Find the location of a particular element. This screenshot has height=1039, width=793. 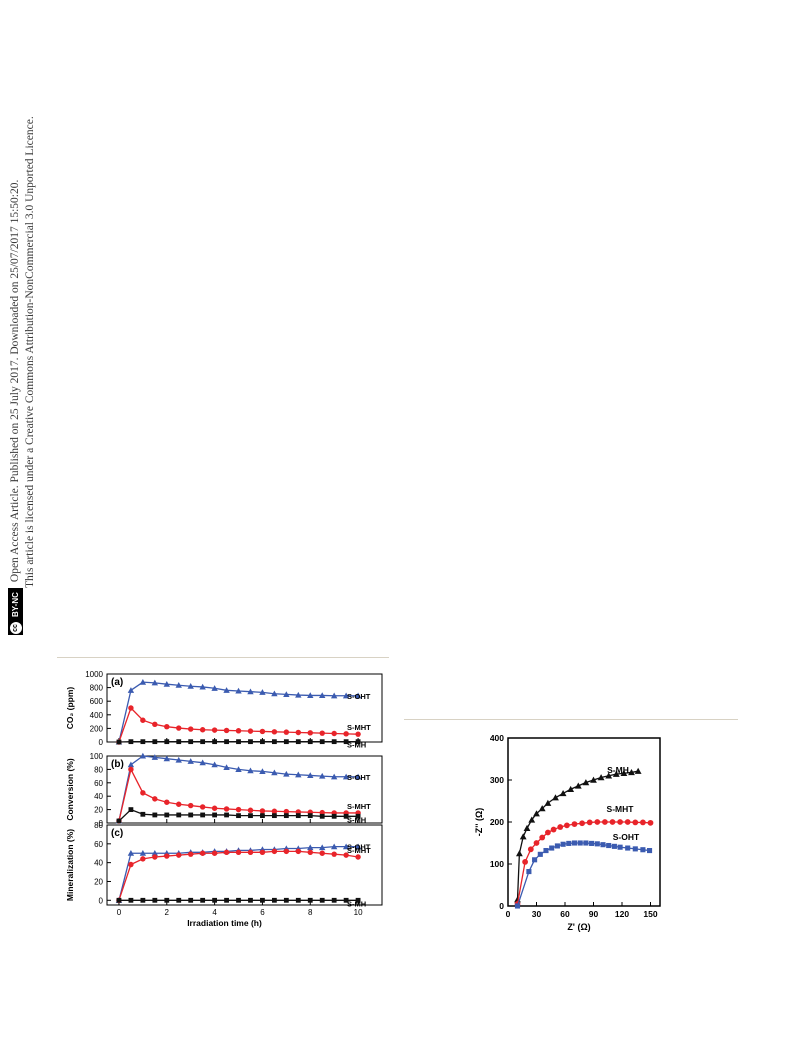

y-tick-label: 1000 is located at coordinates (94, 674).